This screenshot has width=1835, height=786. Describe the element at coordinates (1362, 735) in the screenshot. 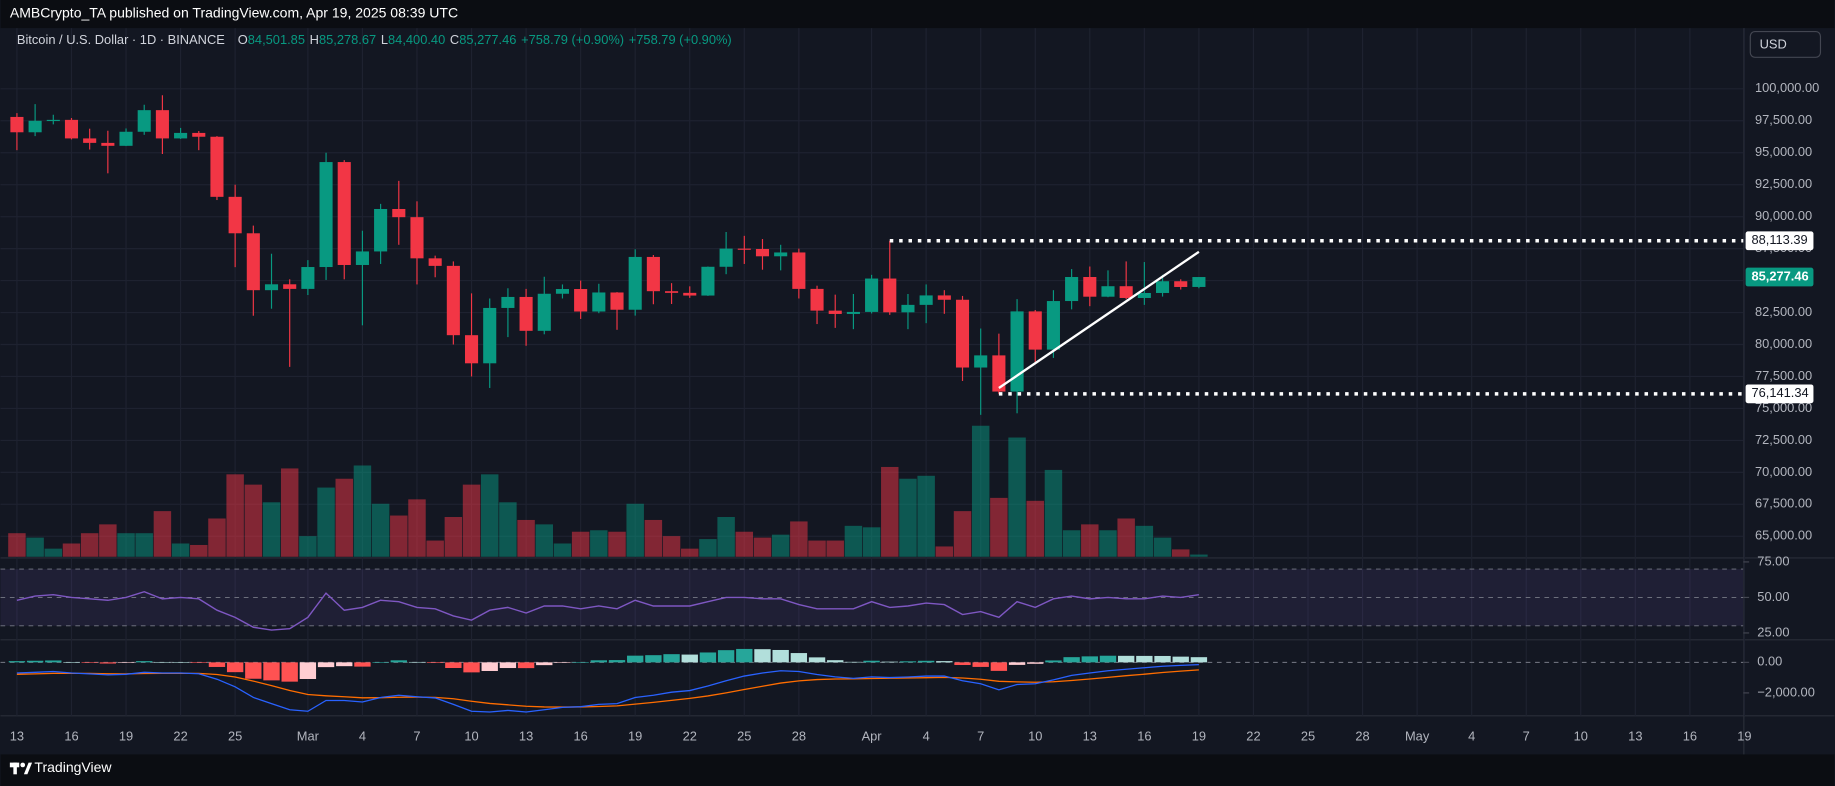

I see `x-tick-label: 28` at that location.